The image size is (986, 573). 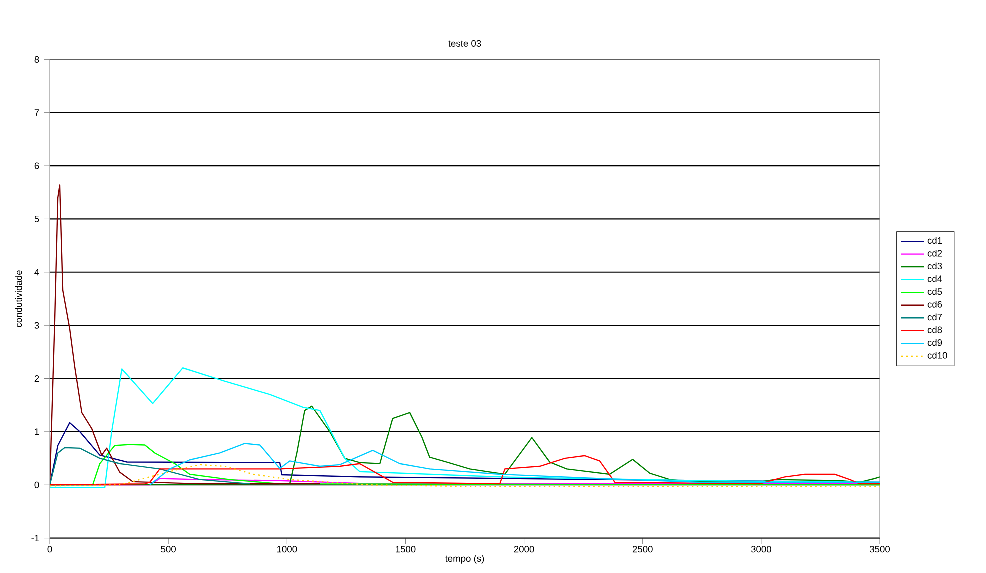 What do you see at coordinates (406, 549) in the screenshot?
I see `x-tick-label: 1500` at bounding box center [406, 549].